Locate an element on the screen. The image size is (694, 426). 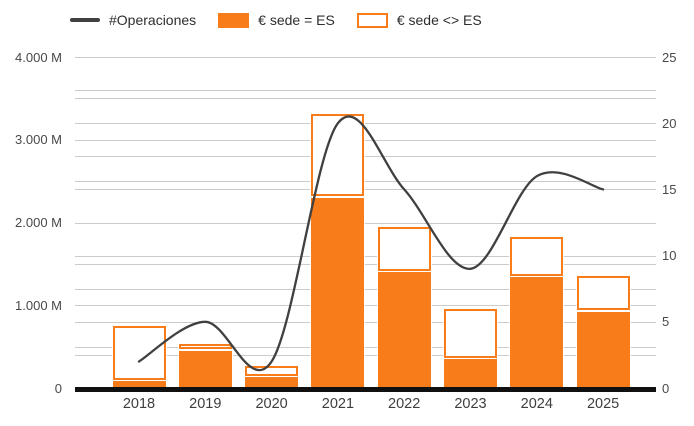
y-axis-left-tick-1000: 1.000 M is located at coordinates (38, 305).